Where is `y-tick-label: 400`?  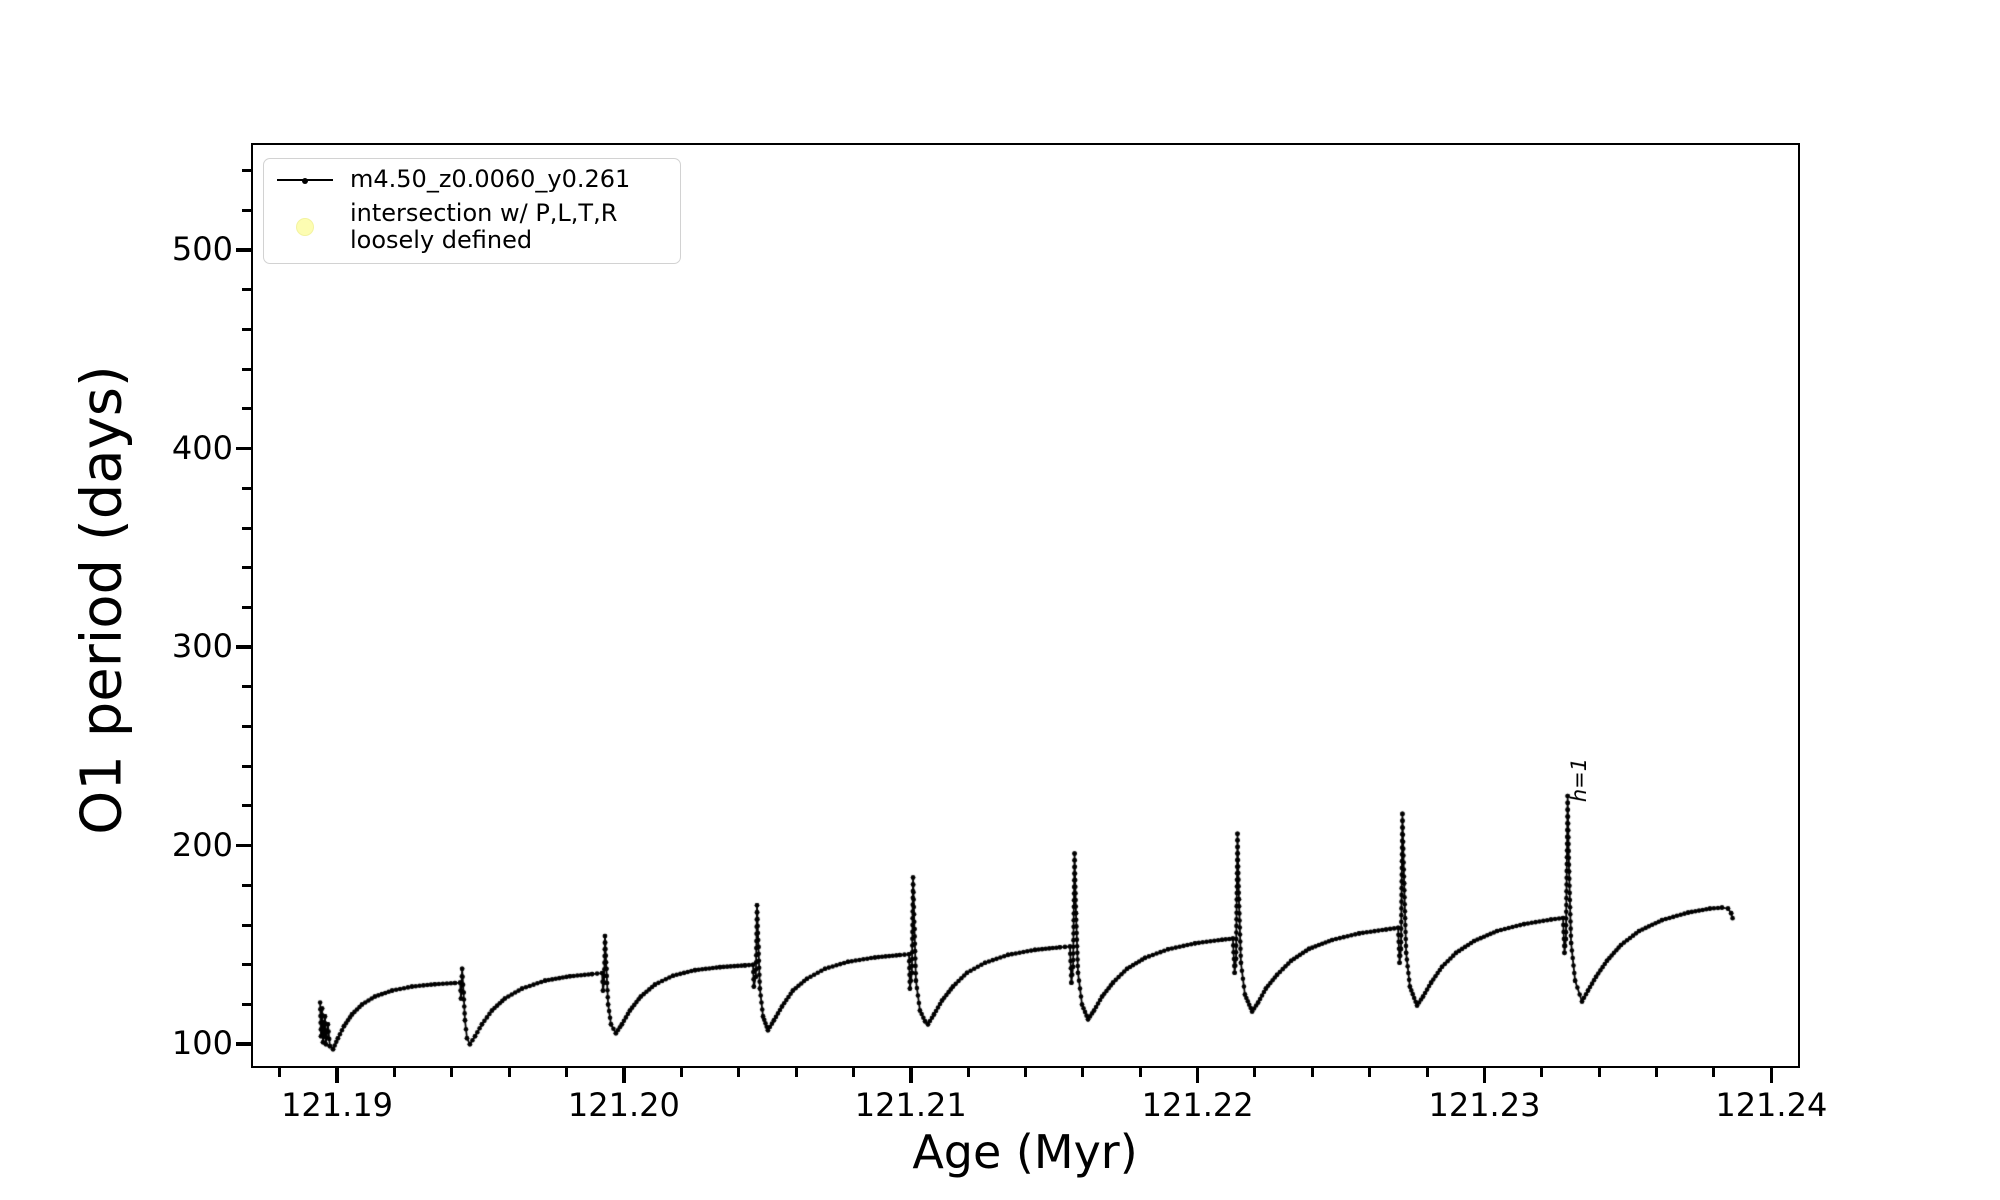 y-tick-label: 400 is located at coordinates (202, 447).